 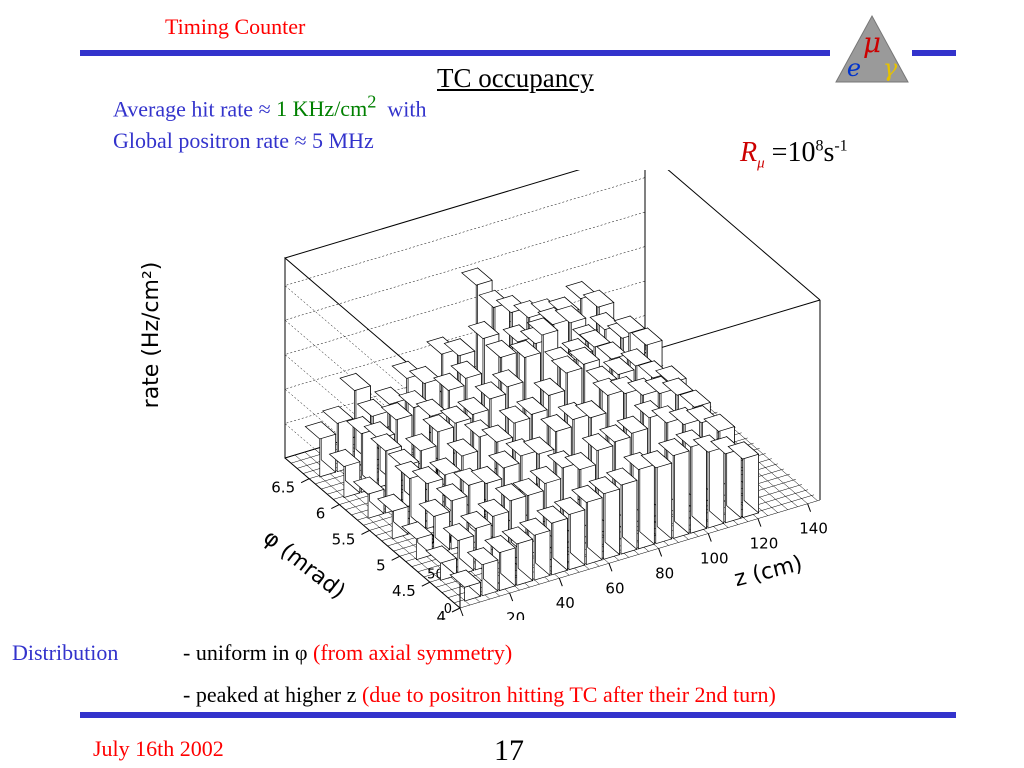 What do you see at coordinates (714, 559) in the screenshot?
I see `z-tick-label: 100` at bounding box center [714, 559].